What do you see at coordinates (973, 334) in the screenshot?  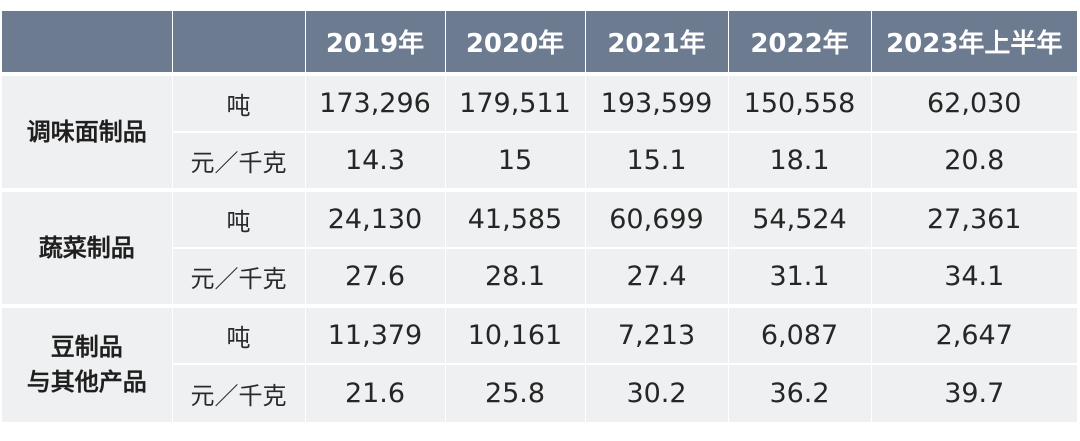 I see `value-cell: 2,647` at bounding box center [973, 334].